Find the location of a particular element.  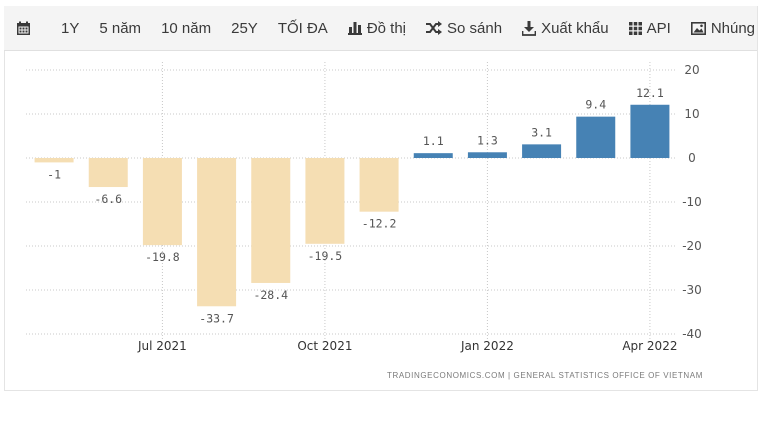

x-tick-label: Apr 2022 is located at coordinates (649, 346).